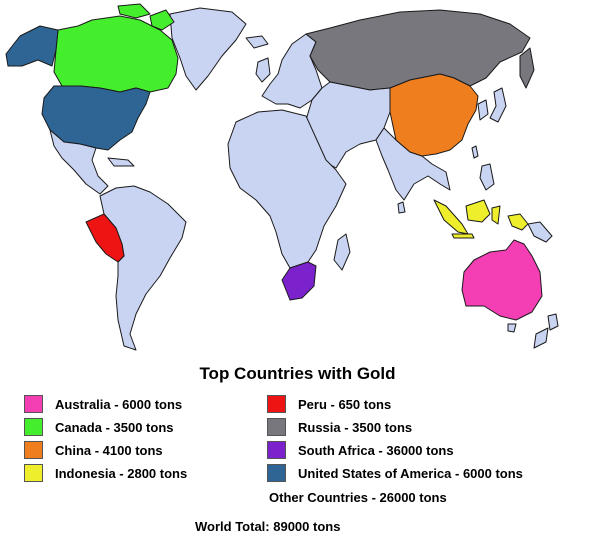 The image size is (595, 545). Describe the element at coordinates (276, 404) in the screenshot. I see `legend-swatch-peru` at that location.